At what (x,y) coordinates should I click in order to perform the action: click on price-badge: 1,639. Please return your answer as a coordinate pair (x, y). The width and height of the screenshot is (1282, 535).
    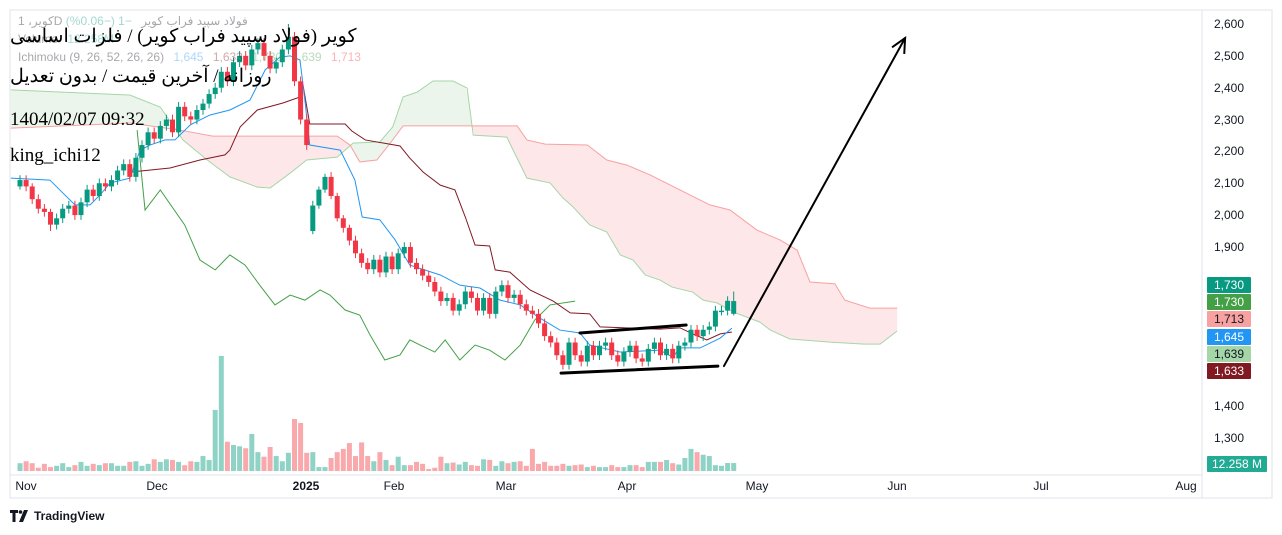
    Looking at the image, I should click on (1229, 353).